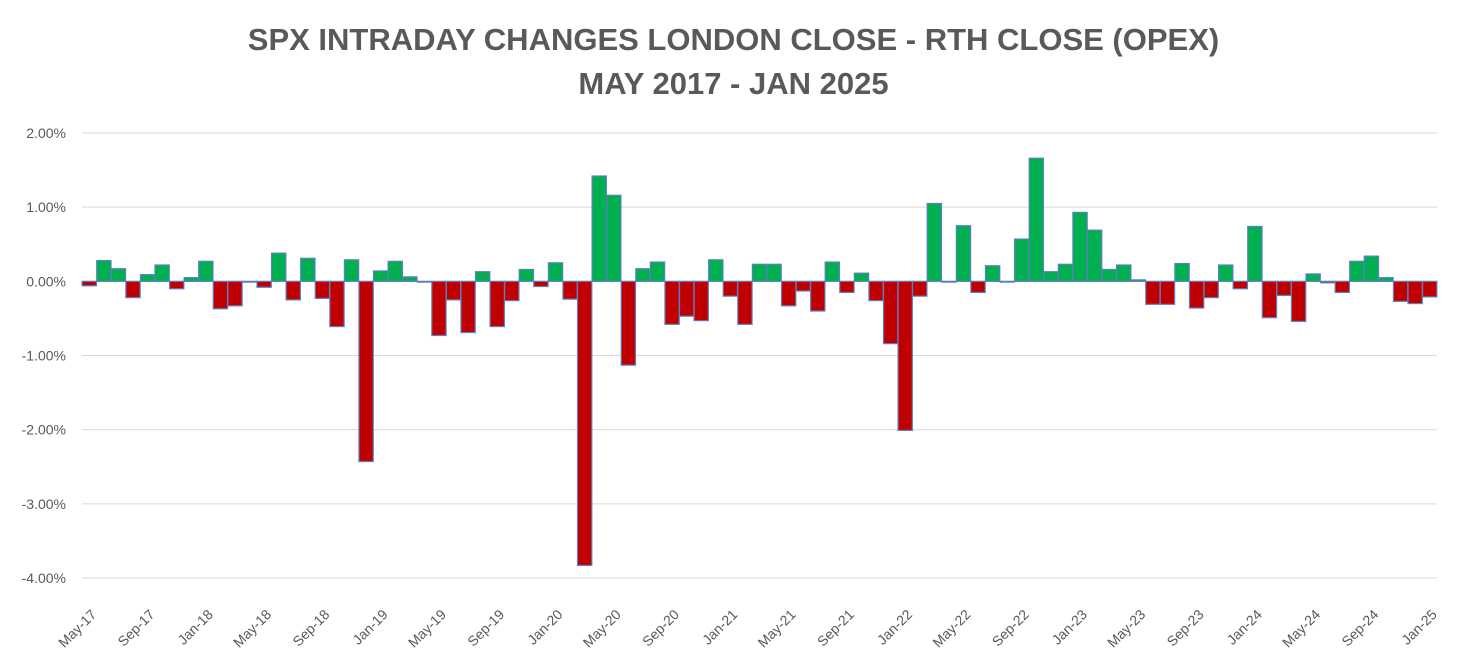 This screenshot has height=661, width=1467. What do you see at coordinates (1010, 627) in the screenshot?
I see `x-tick-label: Sep-22` at bounding box center [1010, 627].